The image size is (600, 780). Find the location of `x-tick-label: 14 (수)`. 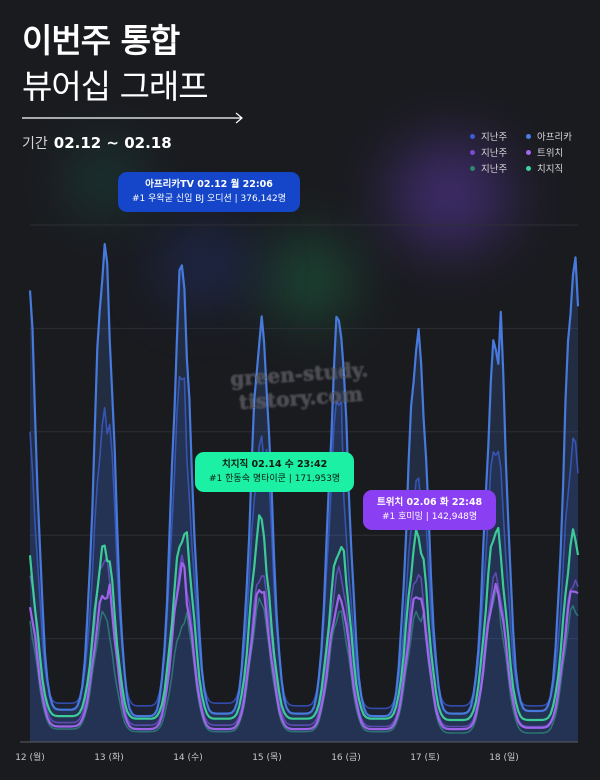

x-tick-label: 14 (수) is located at coordinates (188, 758).